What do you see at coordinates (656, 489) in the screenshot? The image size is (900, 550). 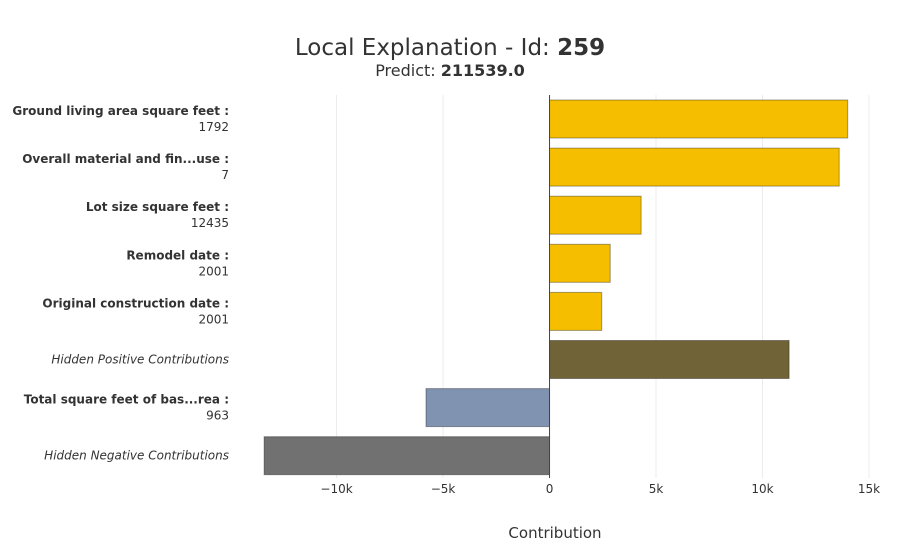 I see `x-tick-label: 5k` at bounding box center [656, 489].